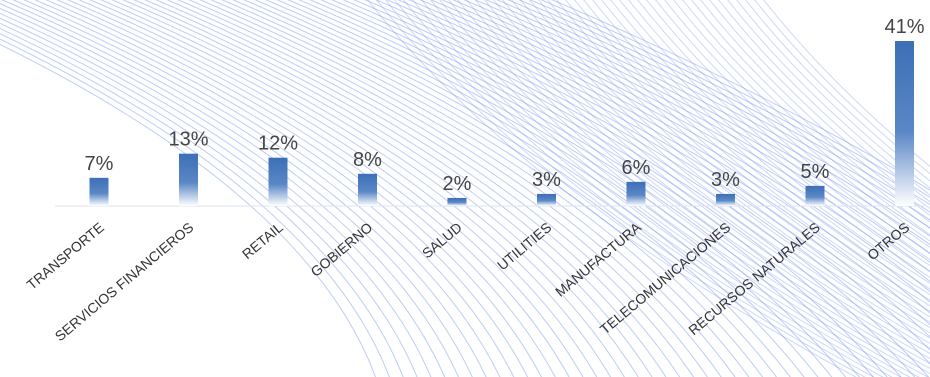 The width and height of the screenshot is (930, 377). Describe the element at coordinates (888, 241) in the screenshot. I see `x-tick-label: OTROS` at that location.